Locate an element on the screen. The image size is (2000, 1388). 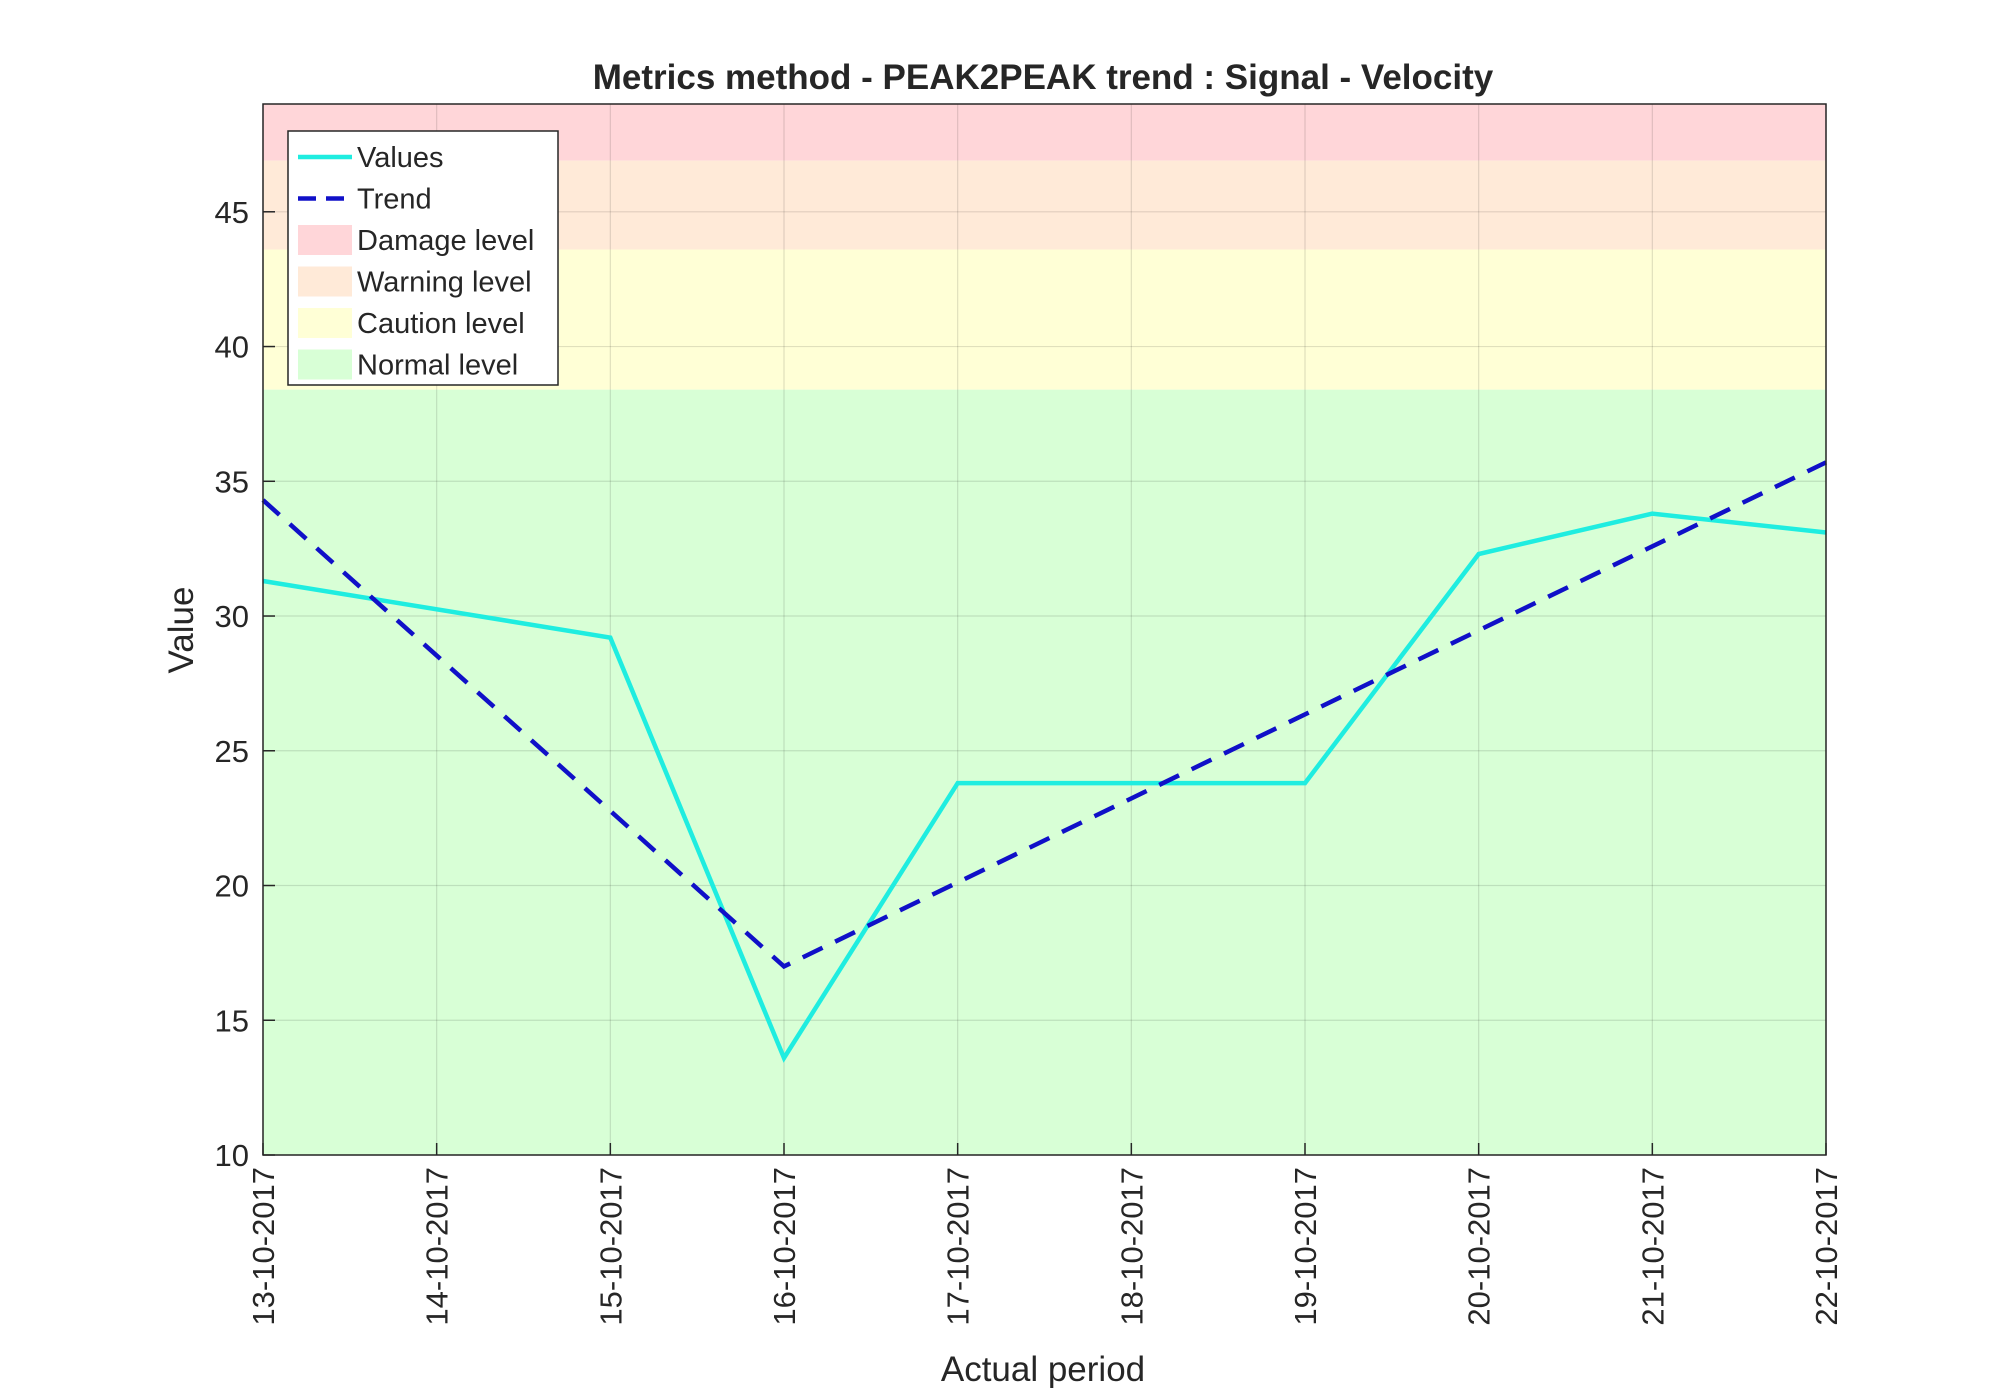
legend-label: Normal level is located at coordinates (437, 366).